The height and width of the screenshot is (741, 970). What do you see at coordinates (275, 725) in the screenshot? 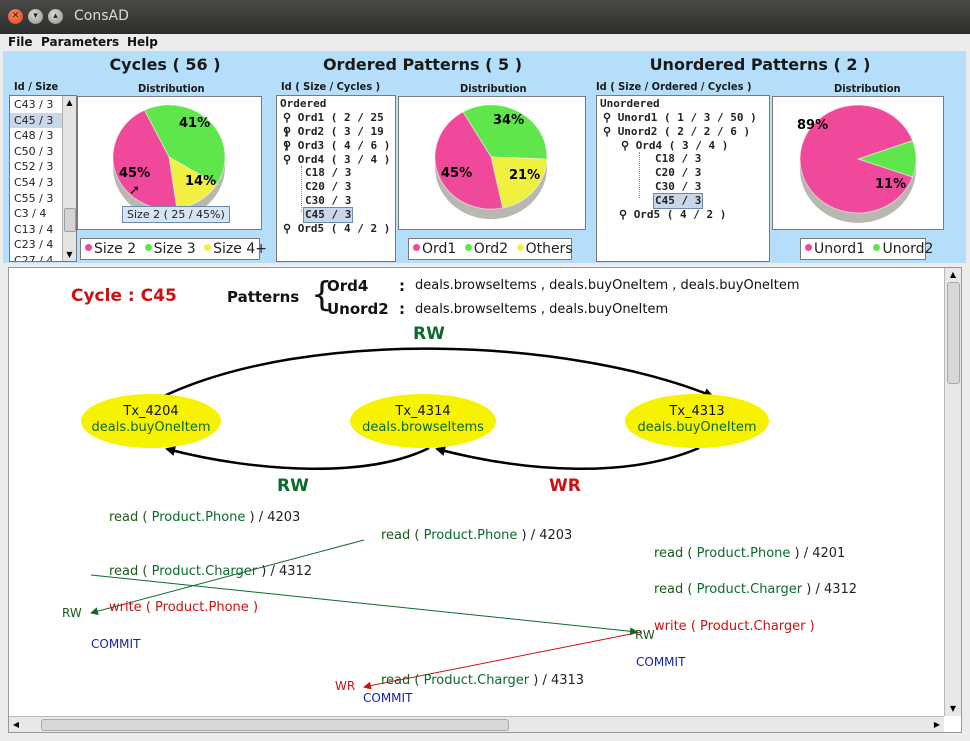
I see `detail-hscroll-thumb` at bounding box center [275, 725].